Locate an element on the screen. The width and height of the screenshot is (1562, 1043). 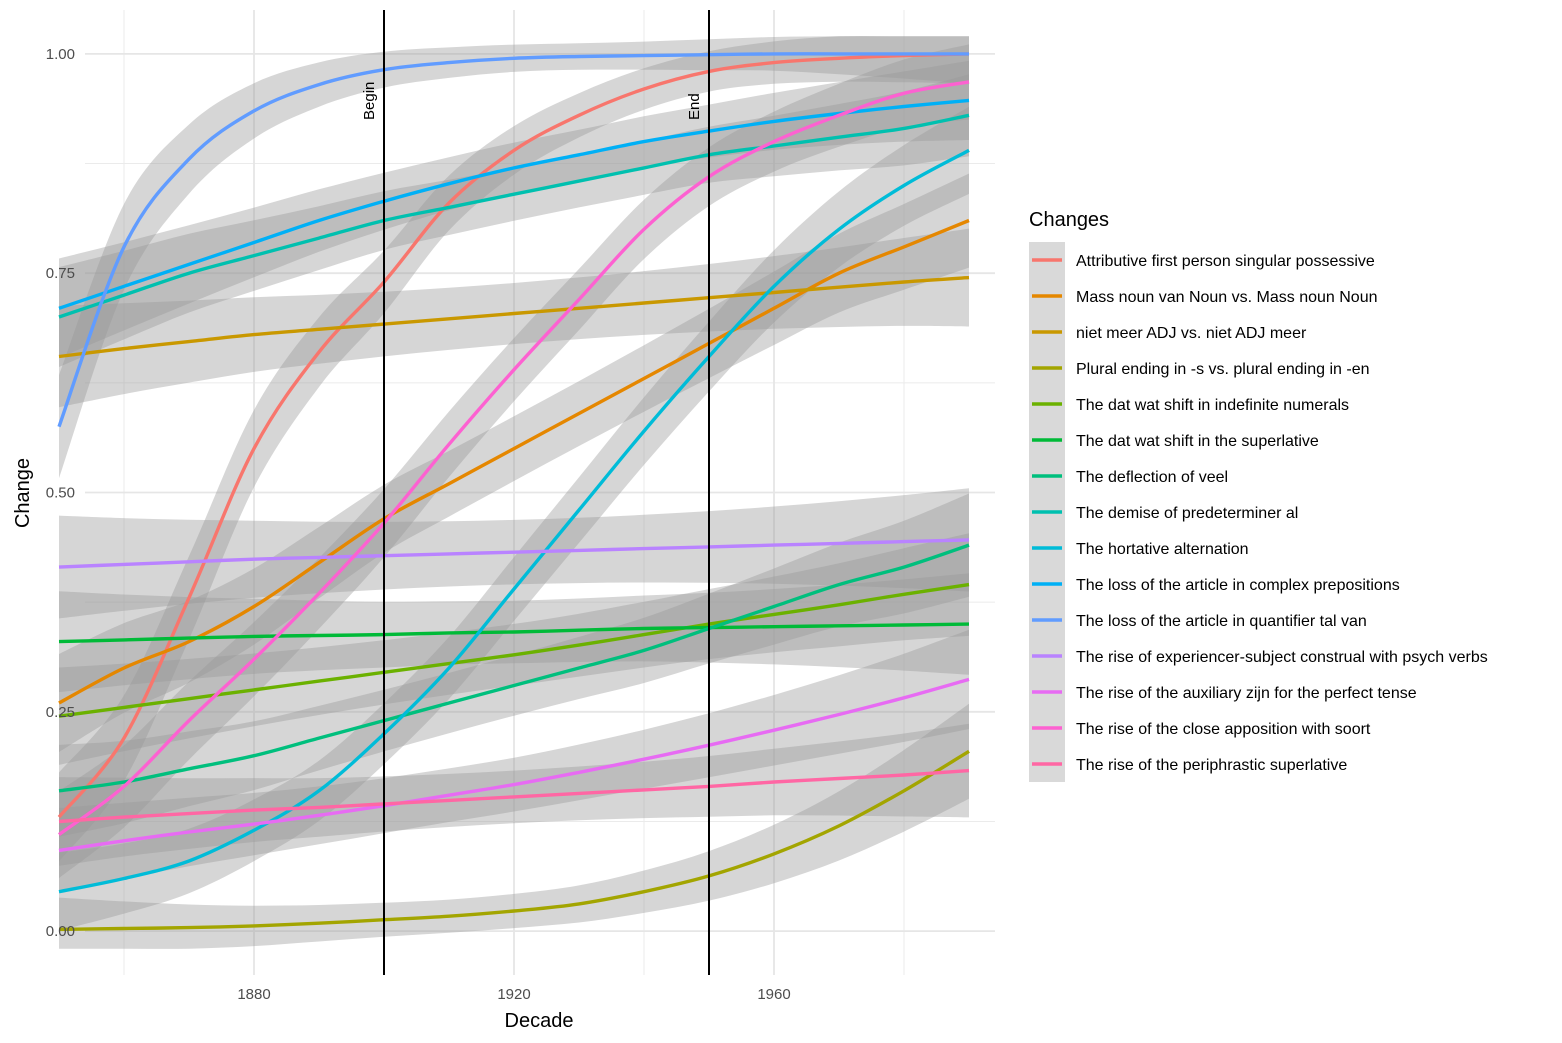
x-axis-ticks: 1880 1920 1960 is located at coordinates (513, 994).